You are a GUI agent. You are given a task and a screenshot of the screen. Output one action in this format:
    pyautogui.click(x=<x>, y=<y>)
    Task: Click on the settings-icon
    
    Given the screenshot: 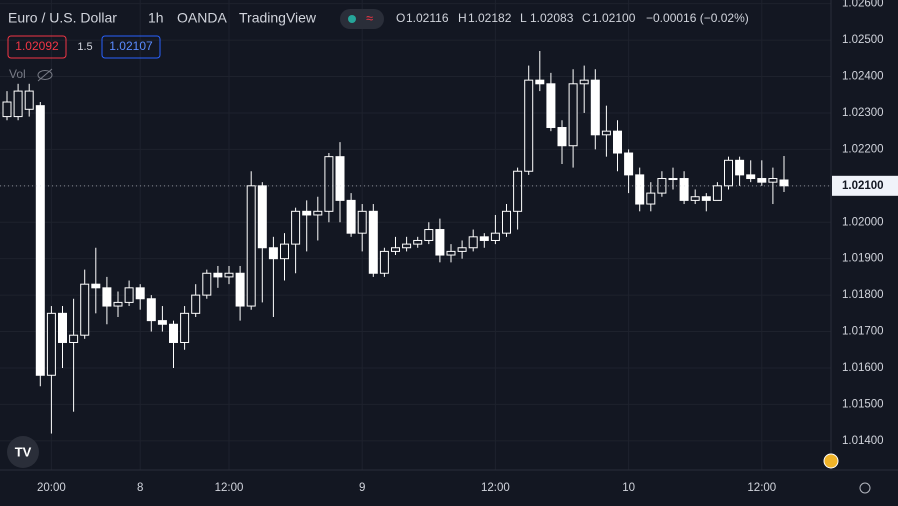 What is the action you would take?
    pyautogui.click(x=865, y=488)
    